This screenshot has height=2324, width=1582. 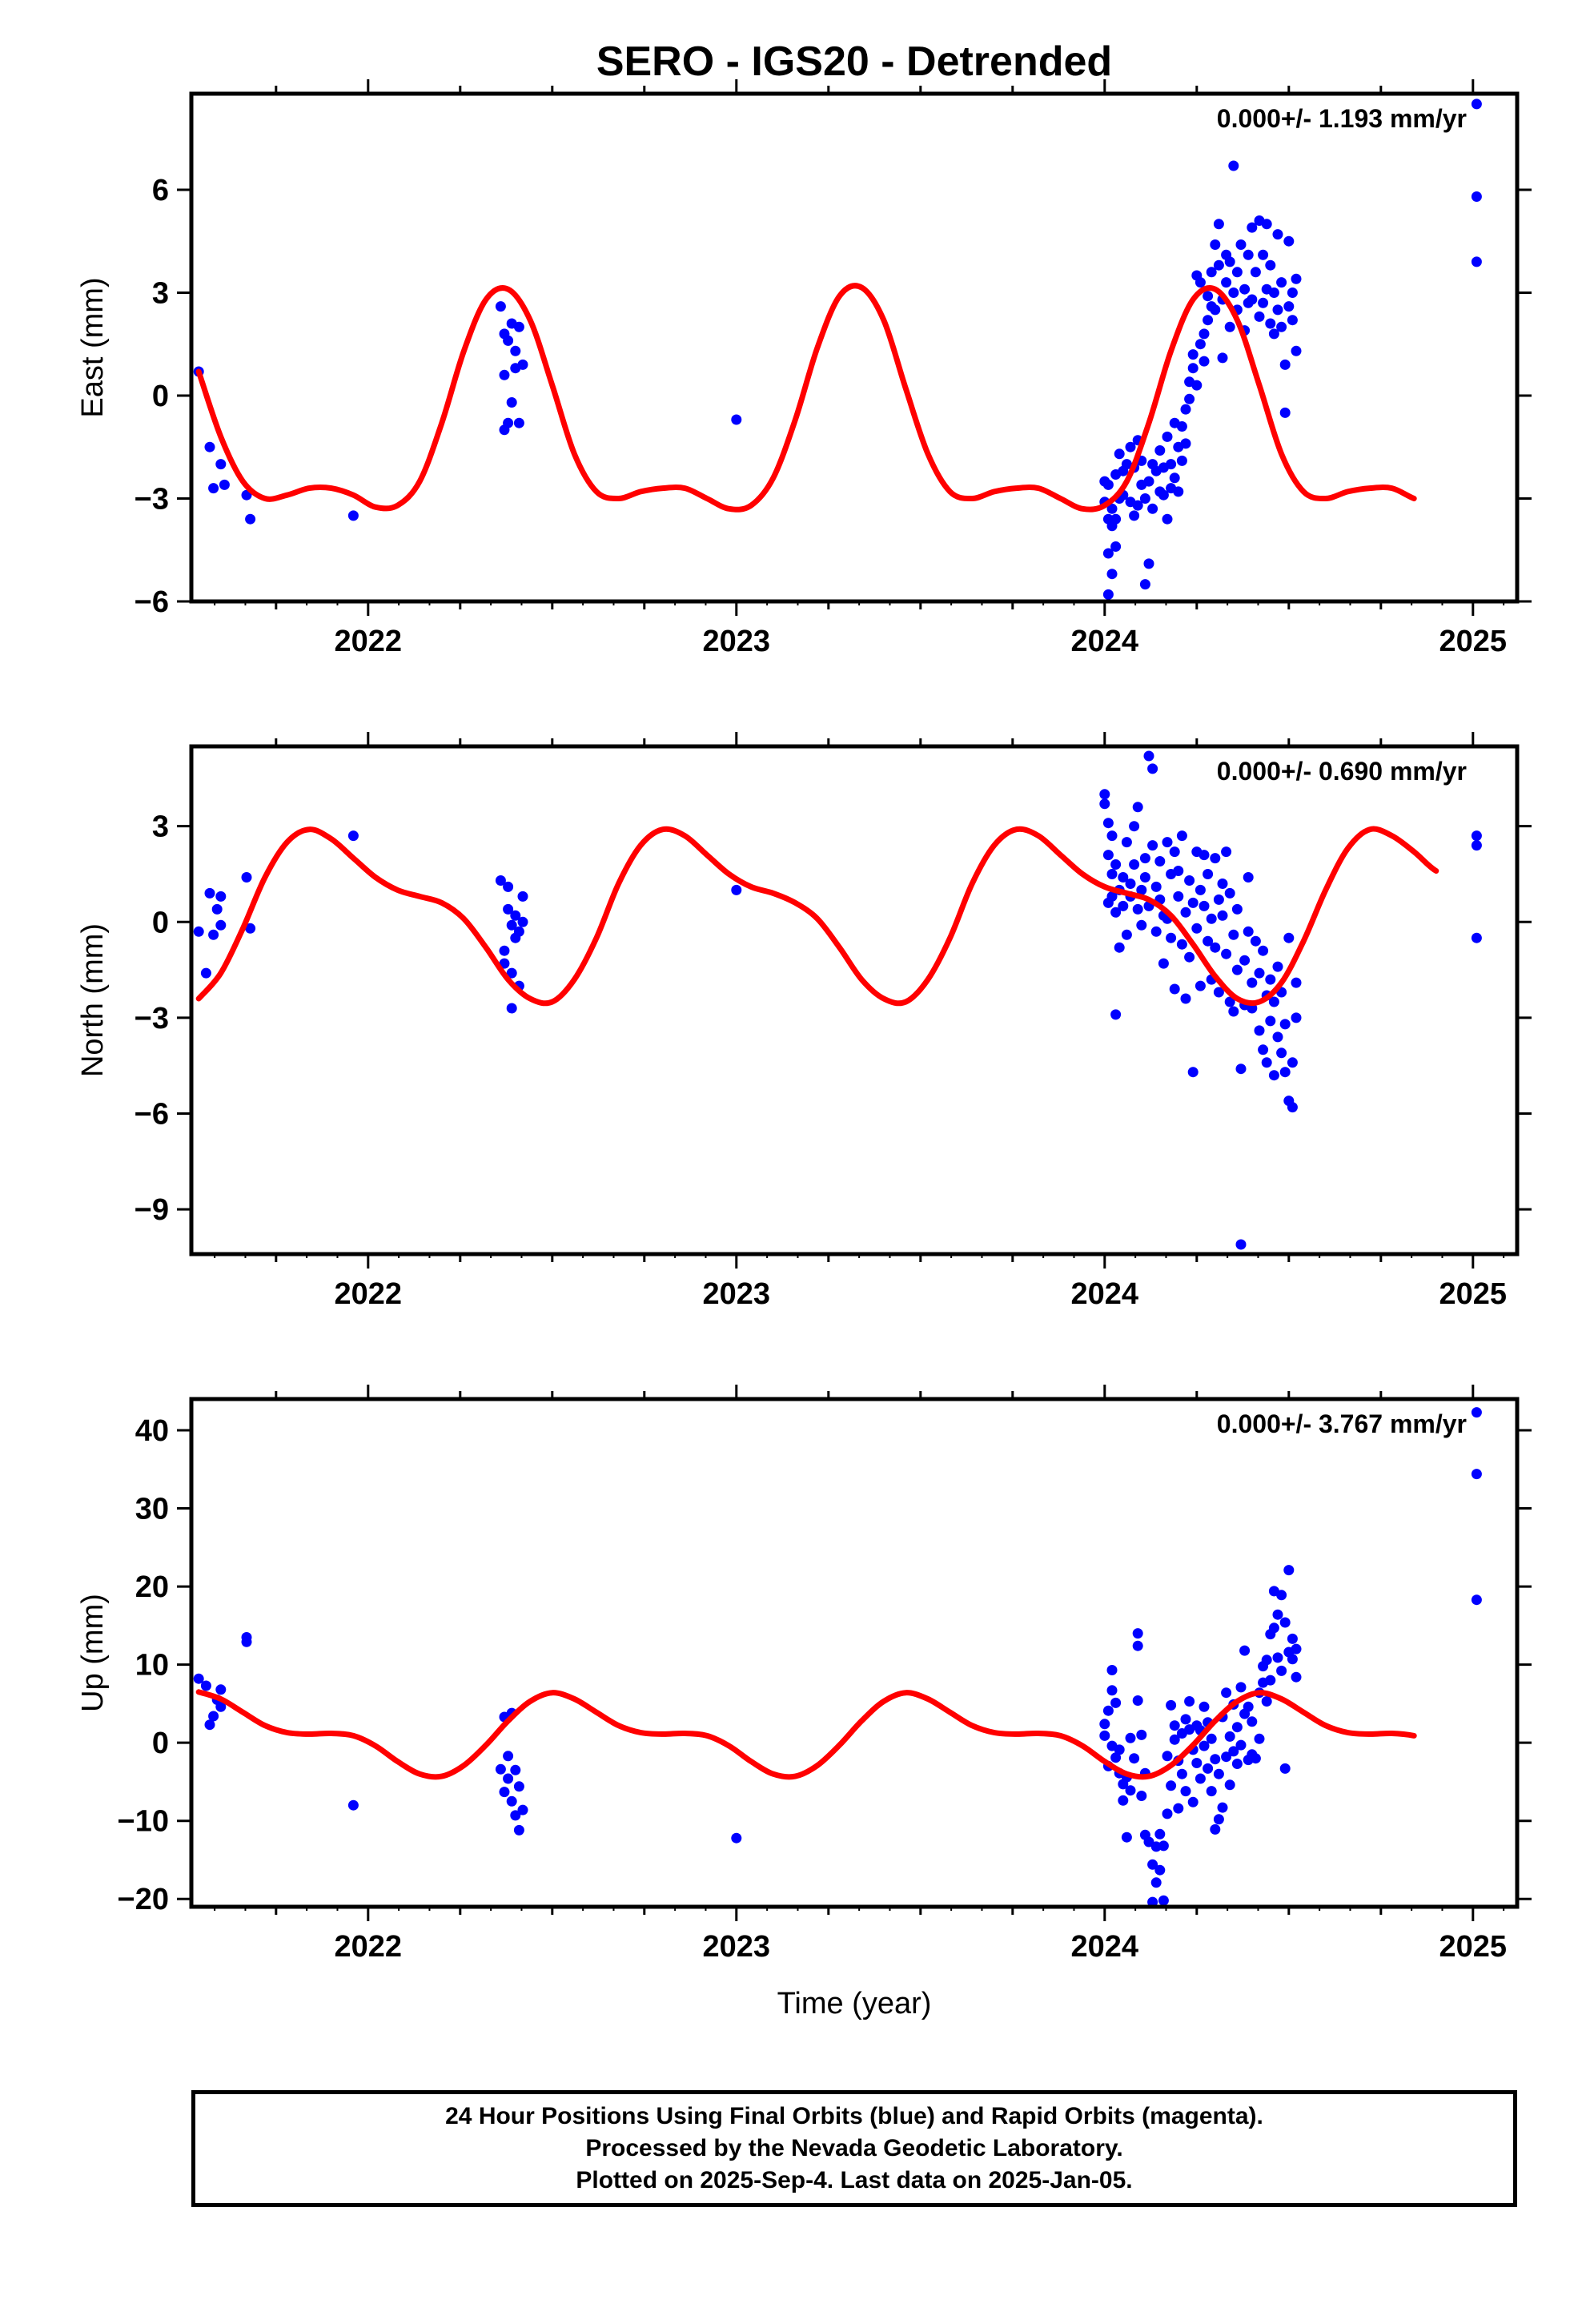 I want to click on x-tick-label-up: 2023, so click(x=737, y=1947).